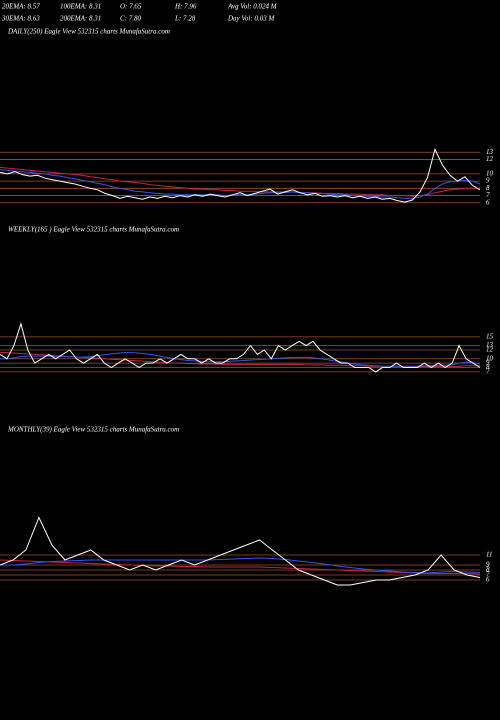  What do you see at coordinates (80, 7) in the screenshot?
I see `header-stat: 100EMA: 8.31` at bounding box center [80, 7].